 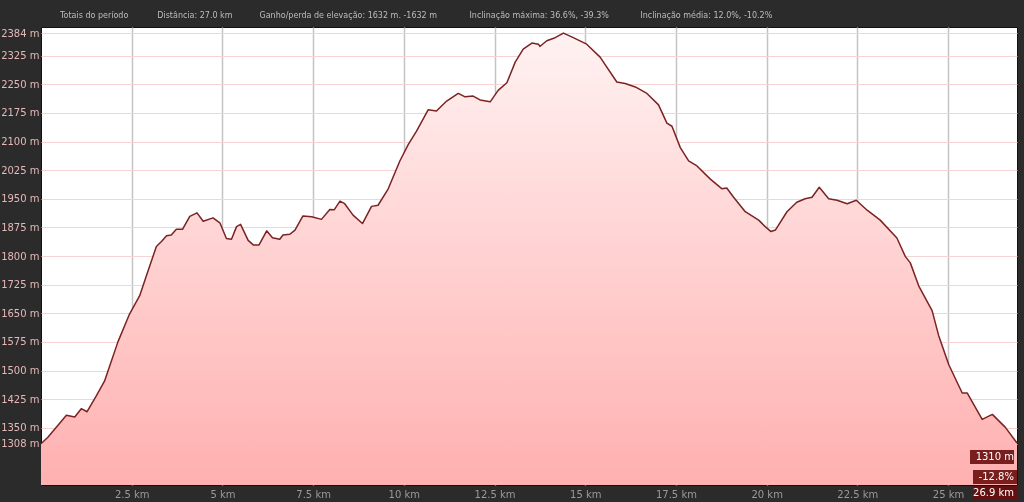 What do you see at coordinates (20, 84) in the screenshot?
I see `y-tick-label: 2250 m` at bounding box center [20, 84].